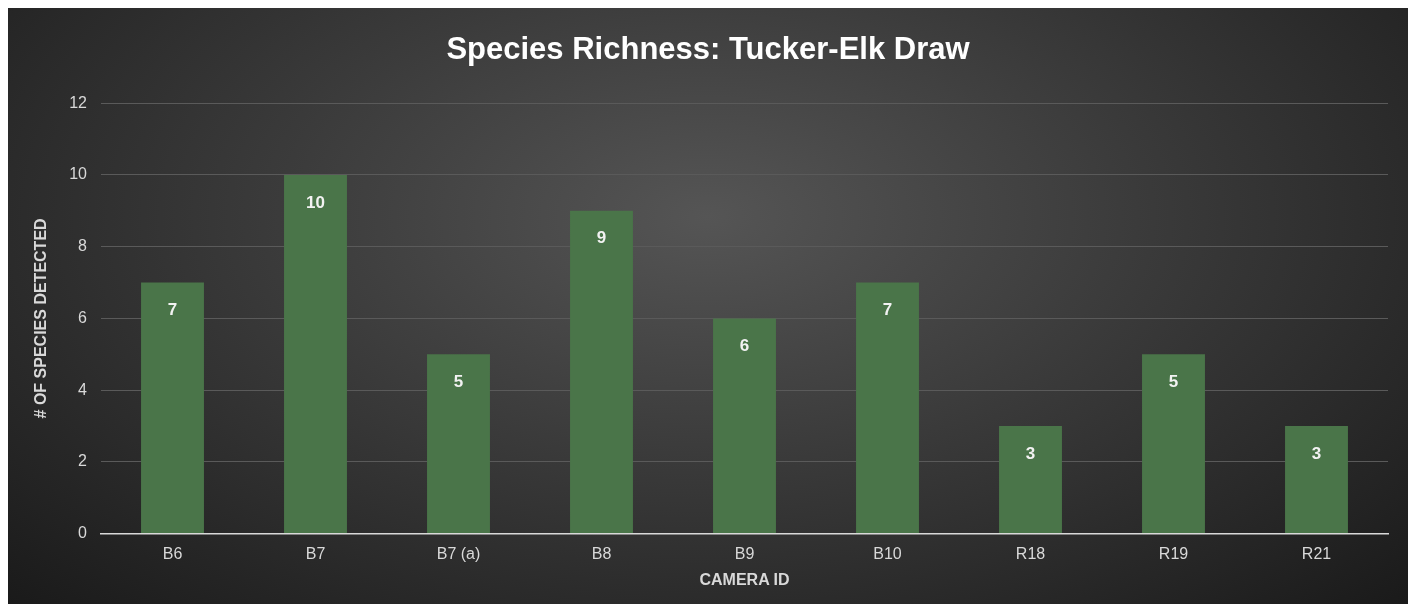 The width and height of the screenshot is (1418, 613). What do you see at coordinates (458, 553) in the screenshot?
I see `x-tick-label: B7 (a)` at bounding box center [458, 553].